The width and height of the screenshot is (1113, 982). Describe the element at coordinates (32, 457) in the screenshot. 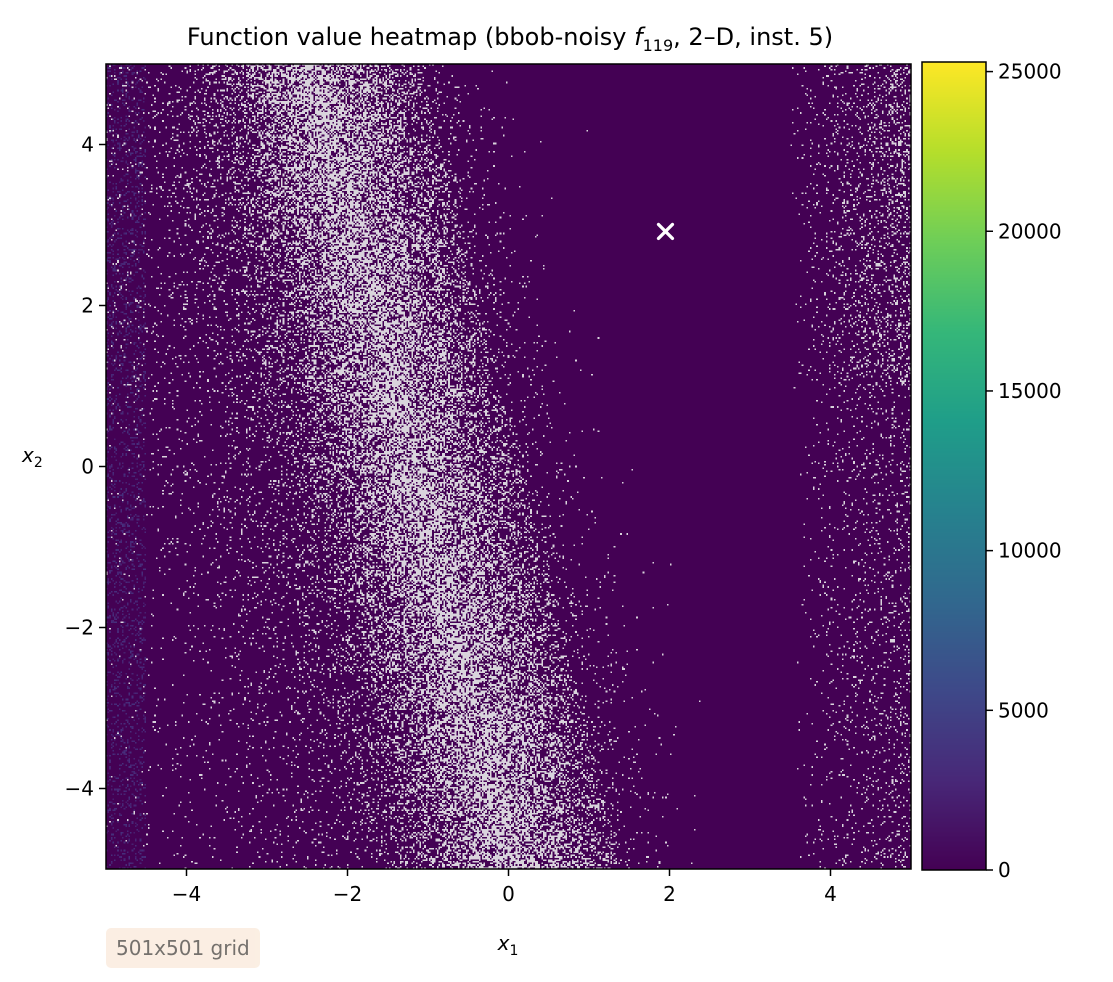

I see `y-axis-label: x2` at that location.